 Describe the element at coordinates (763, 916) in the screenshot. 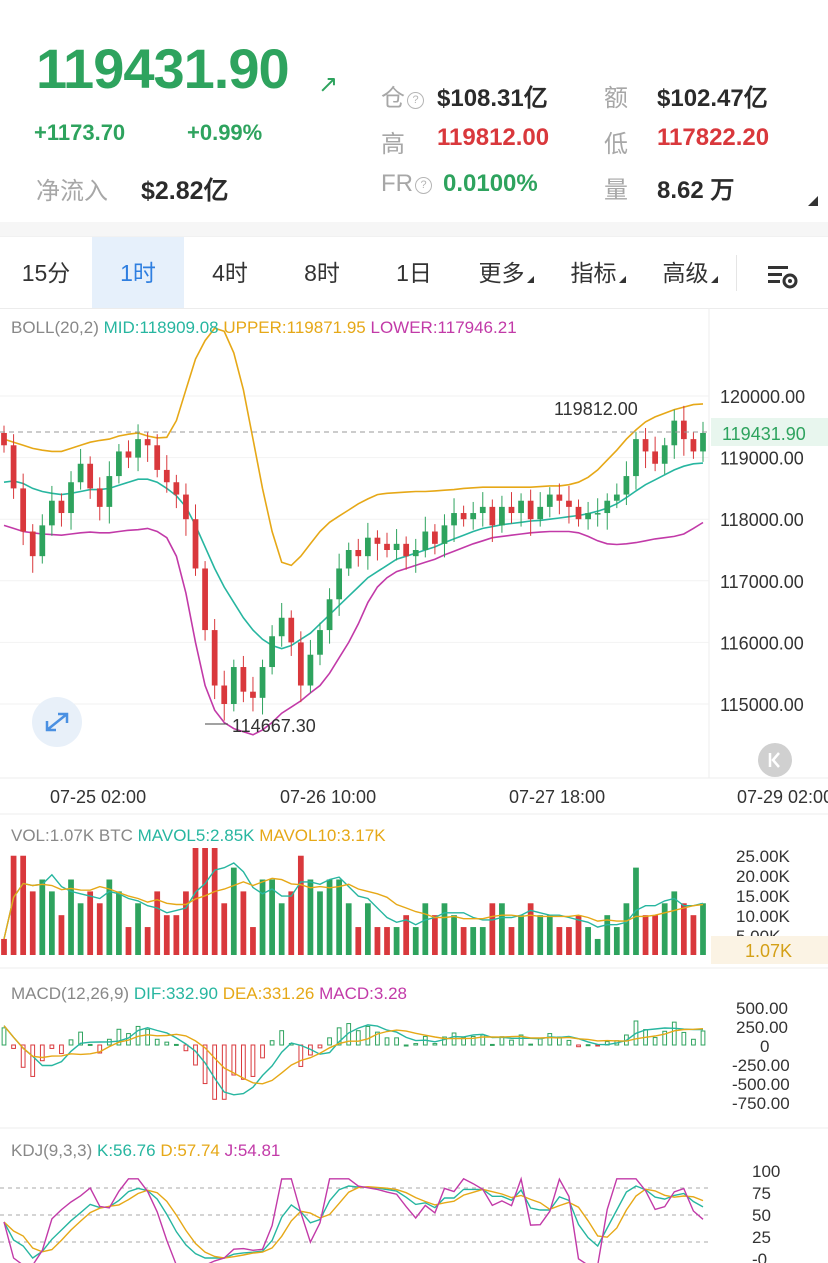

I see `vol-axis-label: 10.00K` at that location.